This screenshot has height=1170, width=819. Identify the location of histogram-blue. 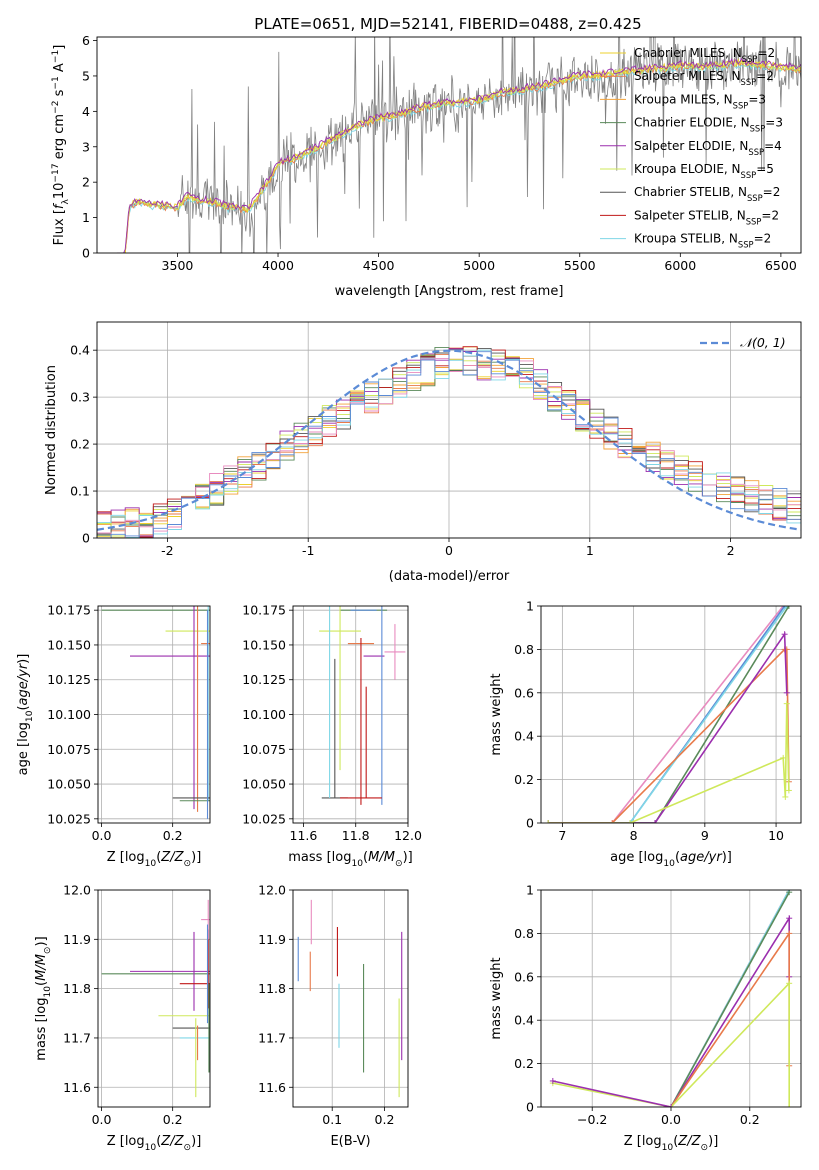
(449, 443).